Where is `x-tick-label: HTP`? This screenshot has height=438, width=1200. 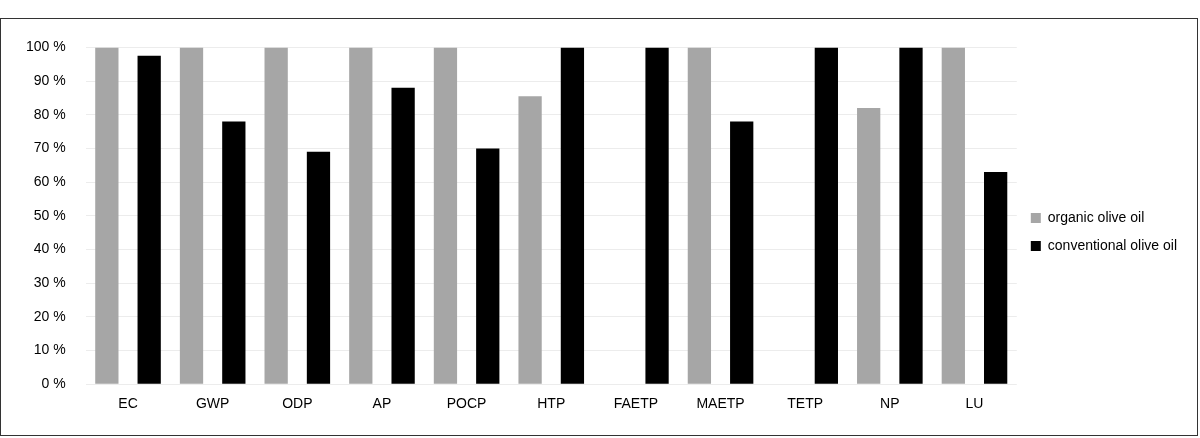 x-tick-label: HTP is located at coordinates (551, 403).